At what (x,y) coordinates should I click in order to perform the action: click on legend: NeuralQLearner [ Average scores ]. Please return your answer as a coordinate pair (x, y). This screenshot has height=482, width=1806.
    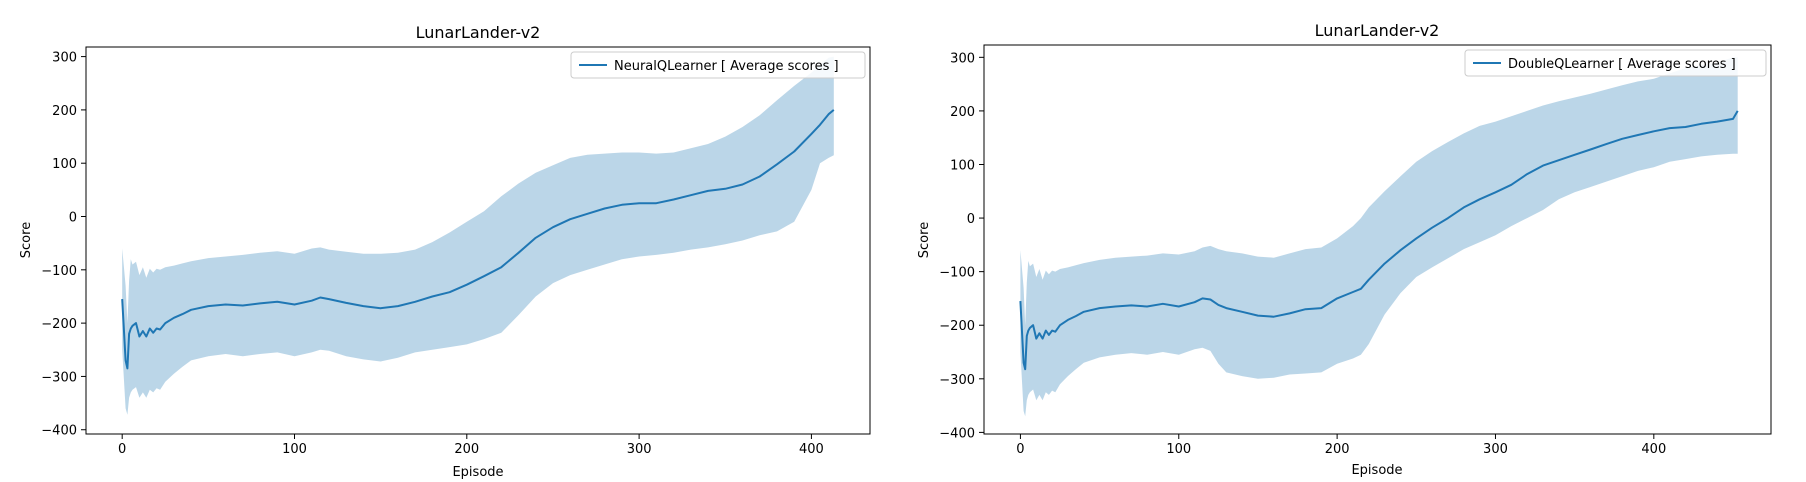
    Looking at the image, I should click on (718, 65).